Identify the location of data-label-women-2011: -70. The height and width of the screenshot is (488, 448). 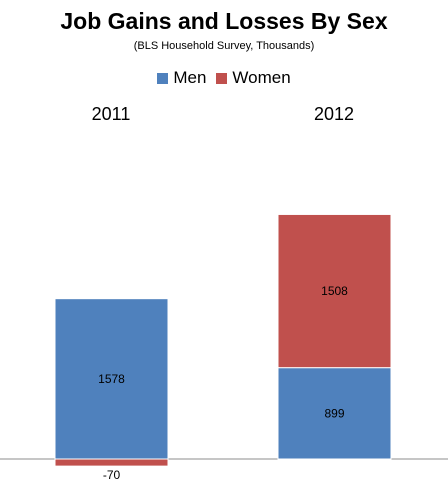
(112, 475).